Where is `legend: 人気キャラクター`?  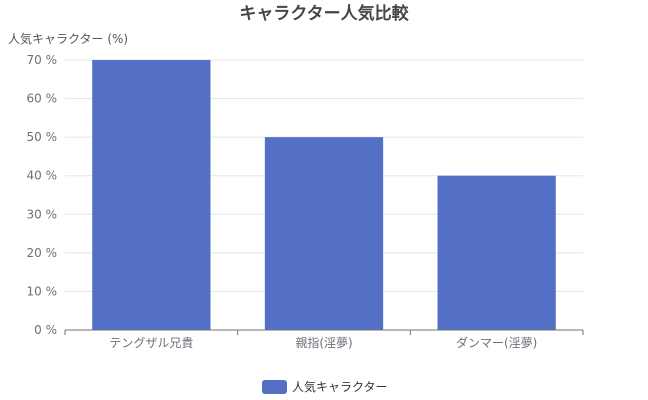 legend: 人気キャラクター is located at coordinates (325, 386).